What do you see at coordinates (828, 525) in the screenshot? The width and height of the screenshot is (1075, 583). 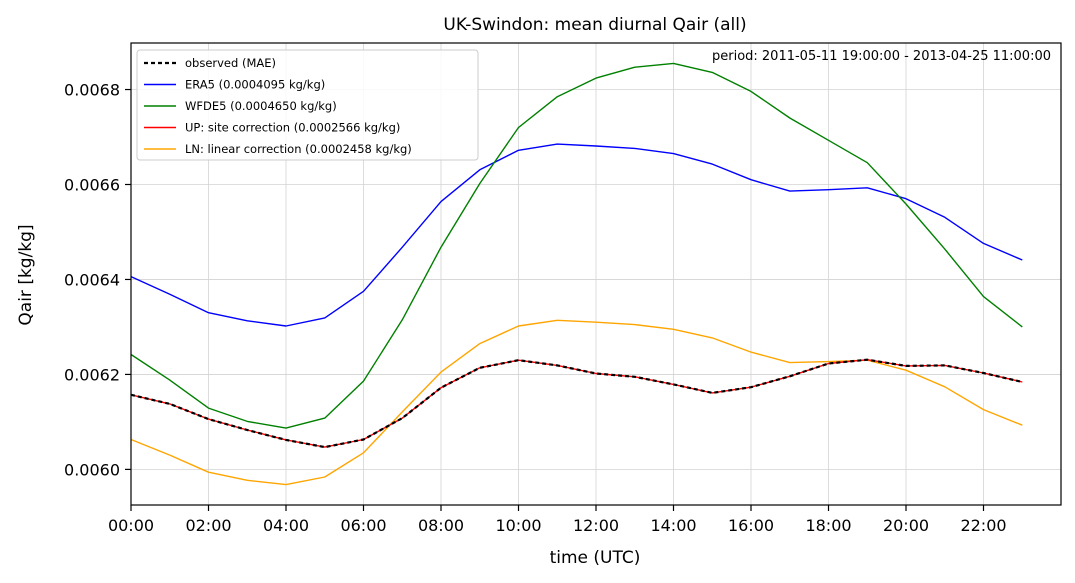 I see `x-tick-label: 18:00` at bounding box center [828, 525].